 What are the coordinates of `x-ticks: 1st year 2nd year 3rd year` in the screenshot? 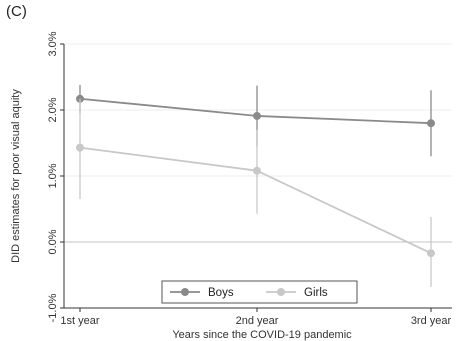 It's located at (256, 317).